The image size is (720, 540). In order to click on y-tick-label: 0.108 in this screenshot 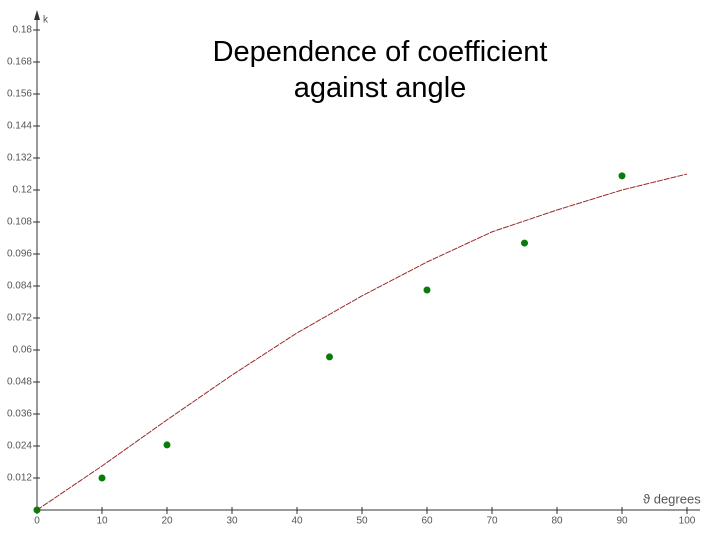, I will do `click(19, 222)`.